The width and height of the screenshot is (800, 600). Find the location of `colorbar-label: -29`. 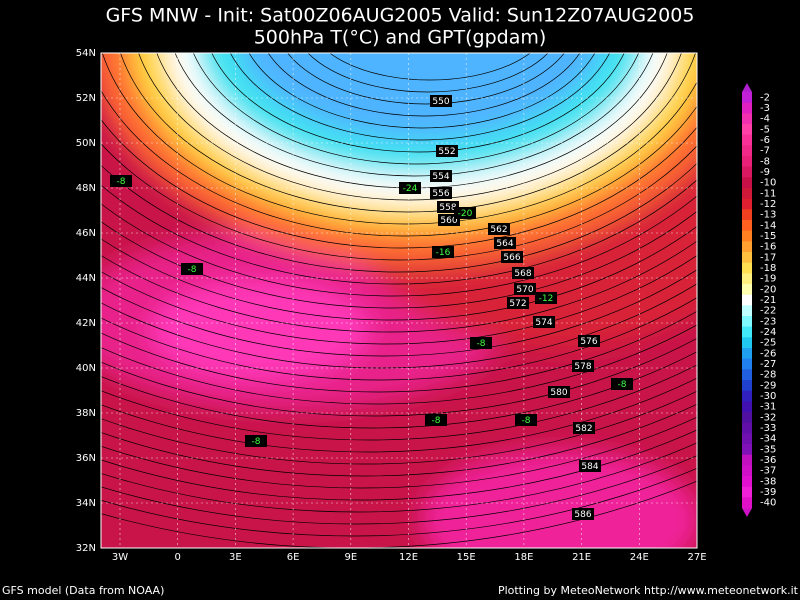

colorbar-label: -29 is located at coordinates (768, 385).